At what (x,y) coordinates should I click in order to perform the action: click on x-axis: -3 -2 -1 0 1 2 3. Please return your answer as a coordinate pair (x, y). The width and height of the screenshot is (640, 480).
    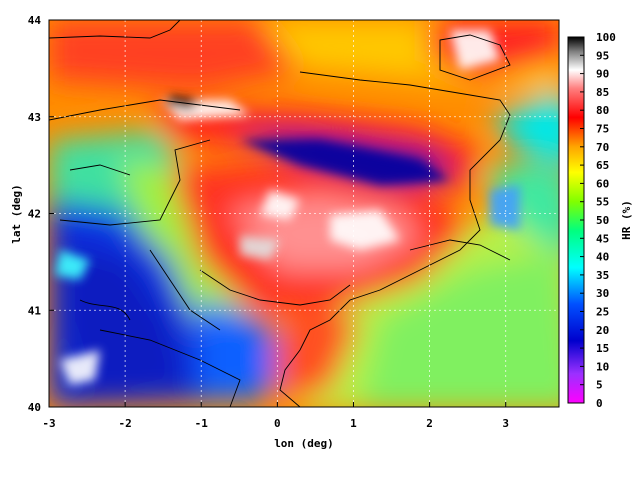
    Looking at the image, I should click on (275, 416).